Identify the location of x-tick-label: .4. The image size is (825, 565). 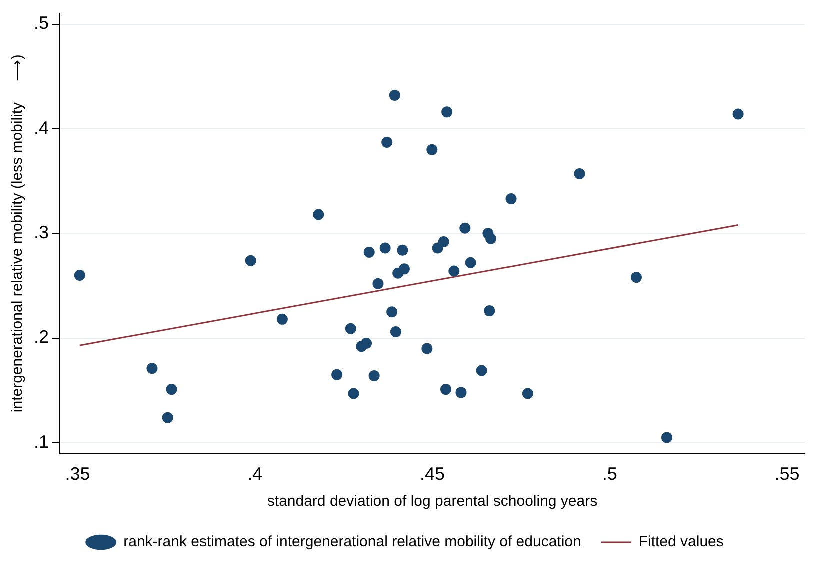
(255, 474).